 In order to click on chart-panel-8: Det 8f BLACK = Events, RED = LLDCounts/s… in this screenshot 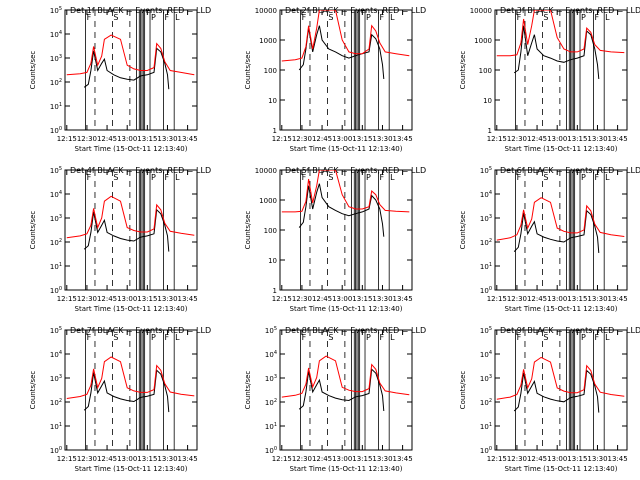, I will do `click(335, 399)`.